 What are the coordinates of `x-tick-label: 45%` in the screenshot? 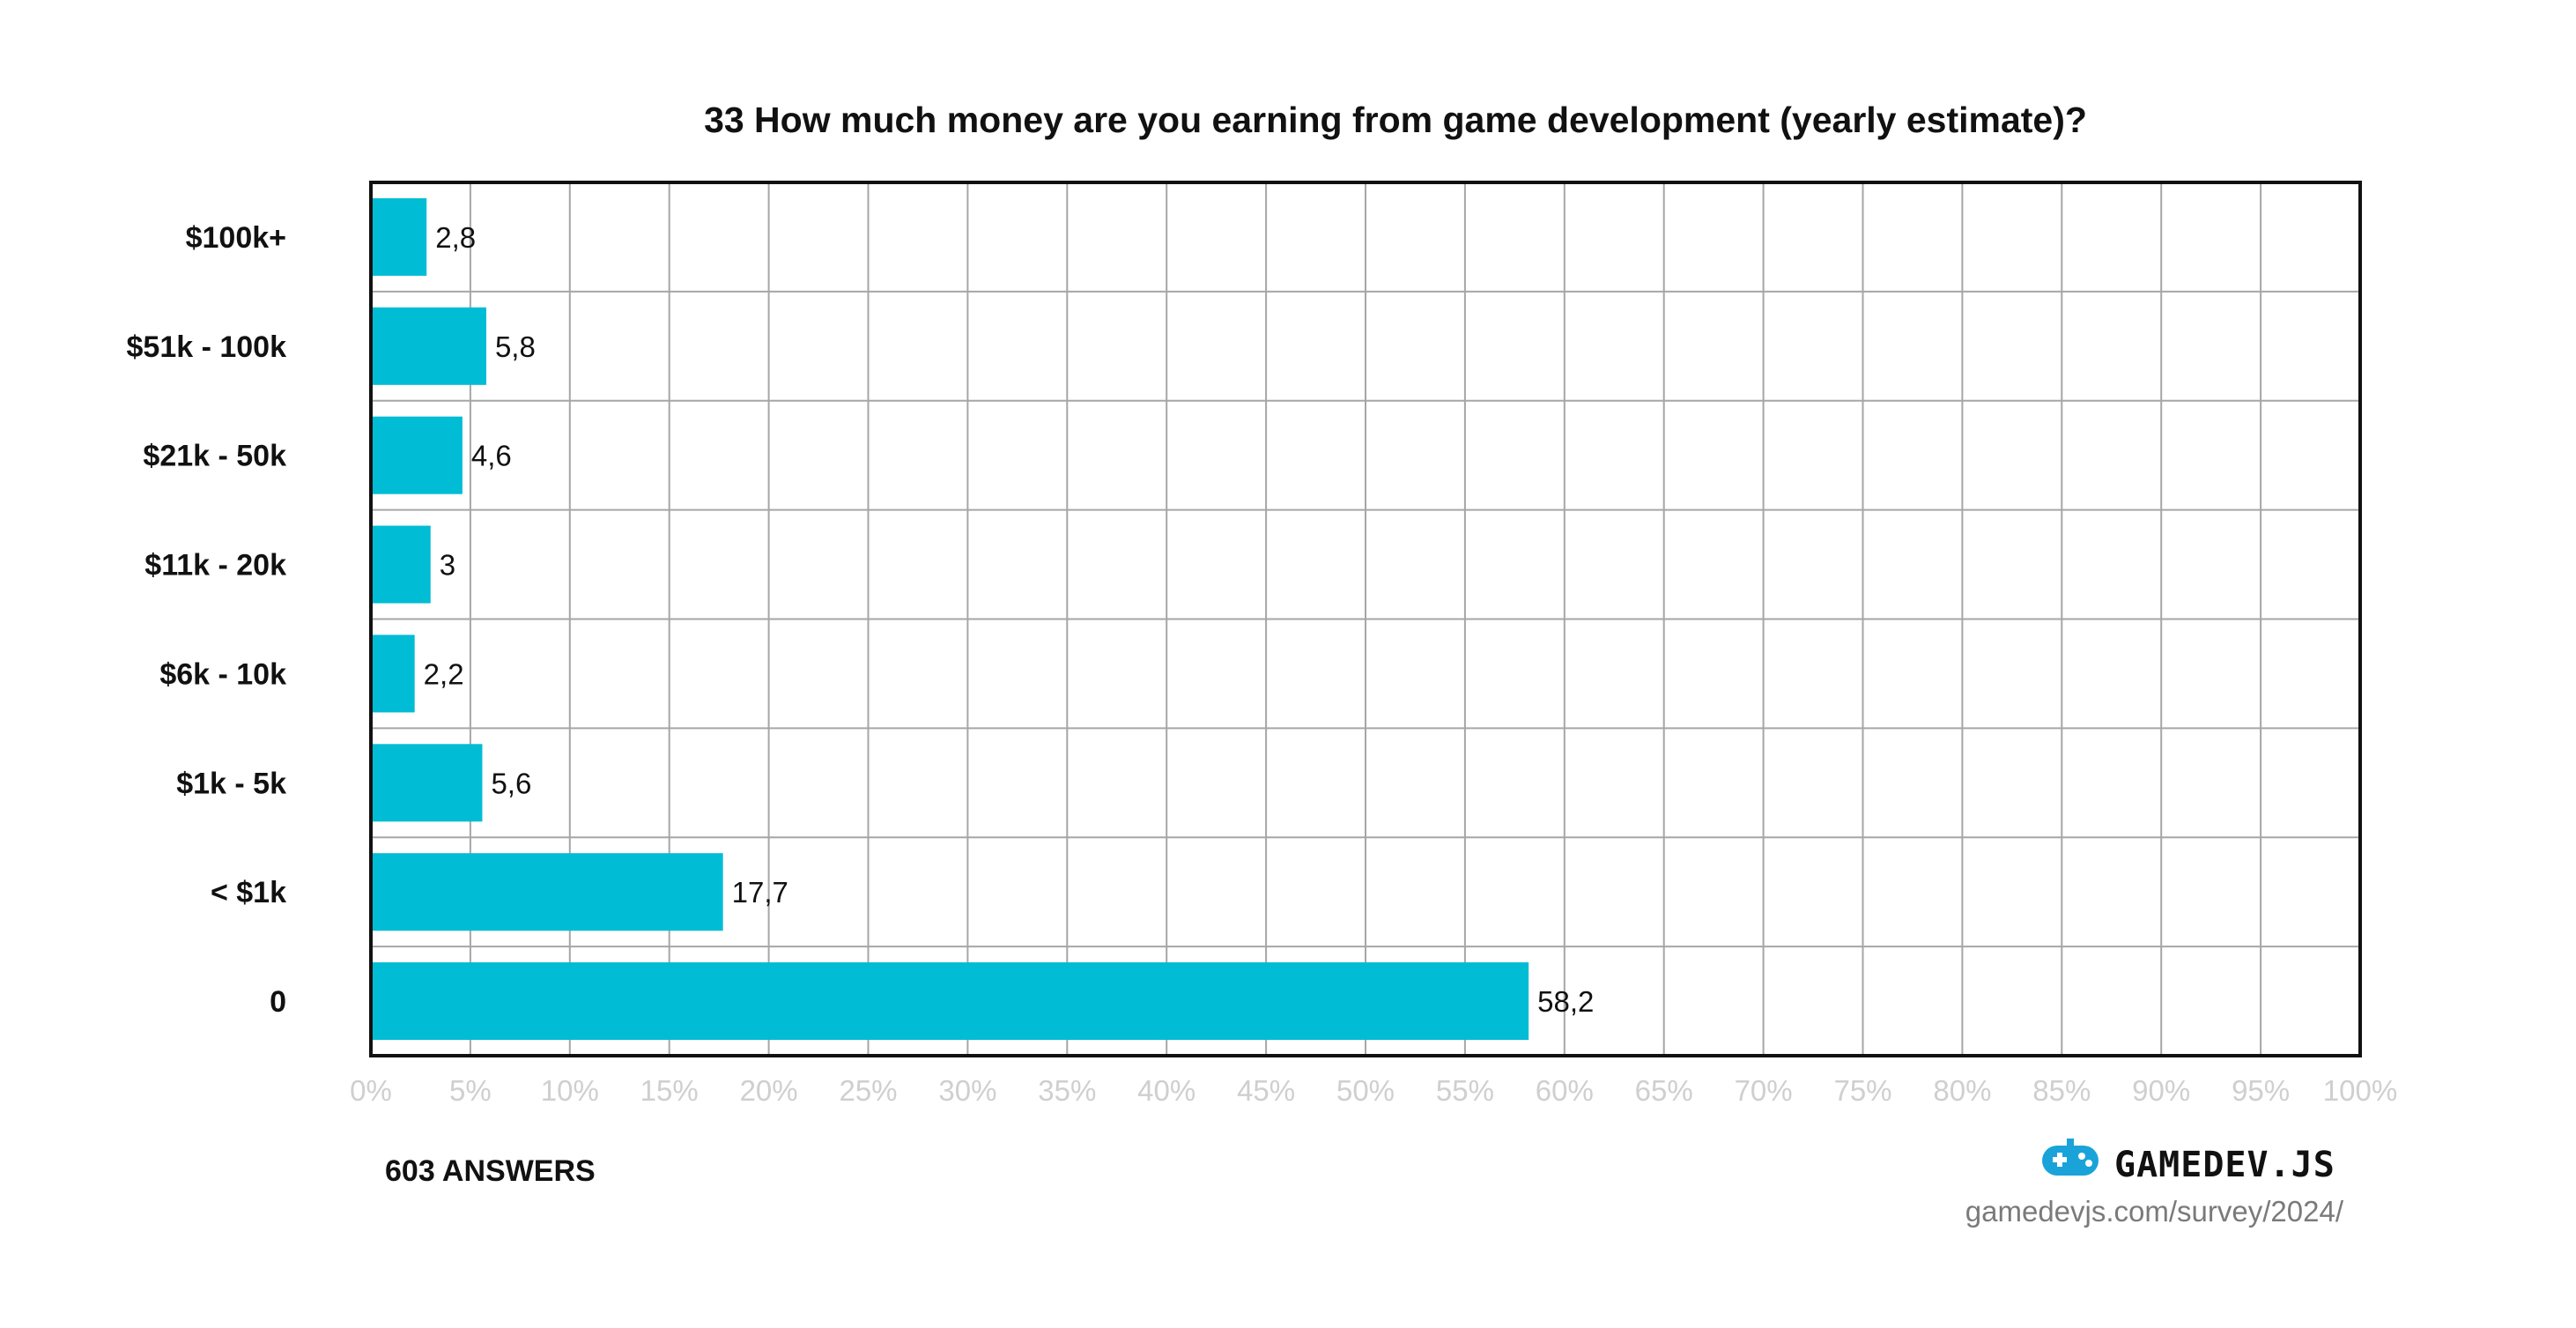 It's located at (1266, 1090).